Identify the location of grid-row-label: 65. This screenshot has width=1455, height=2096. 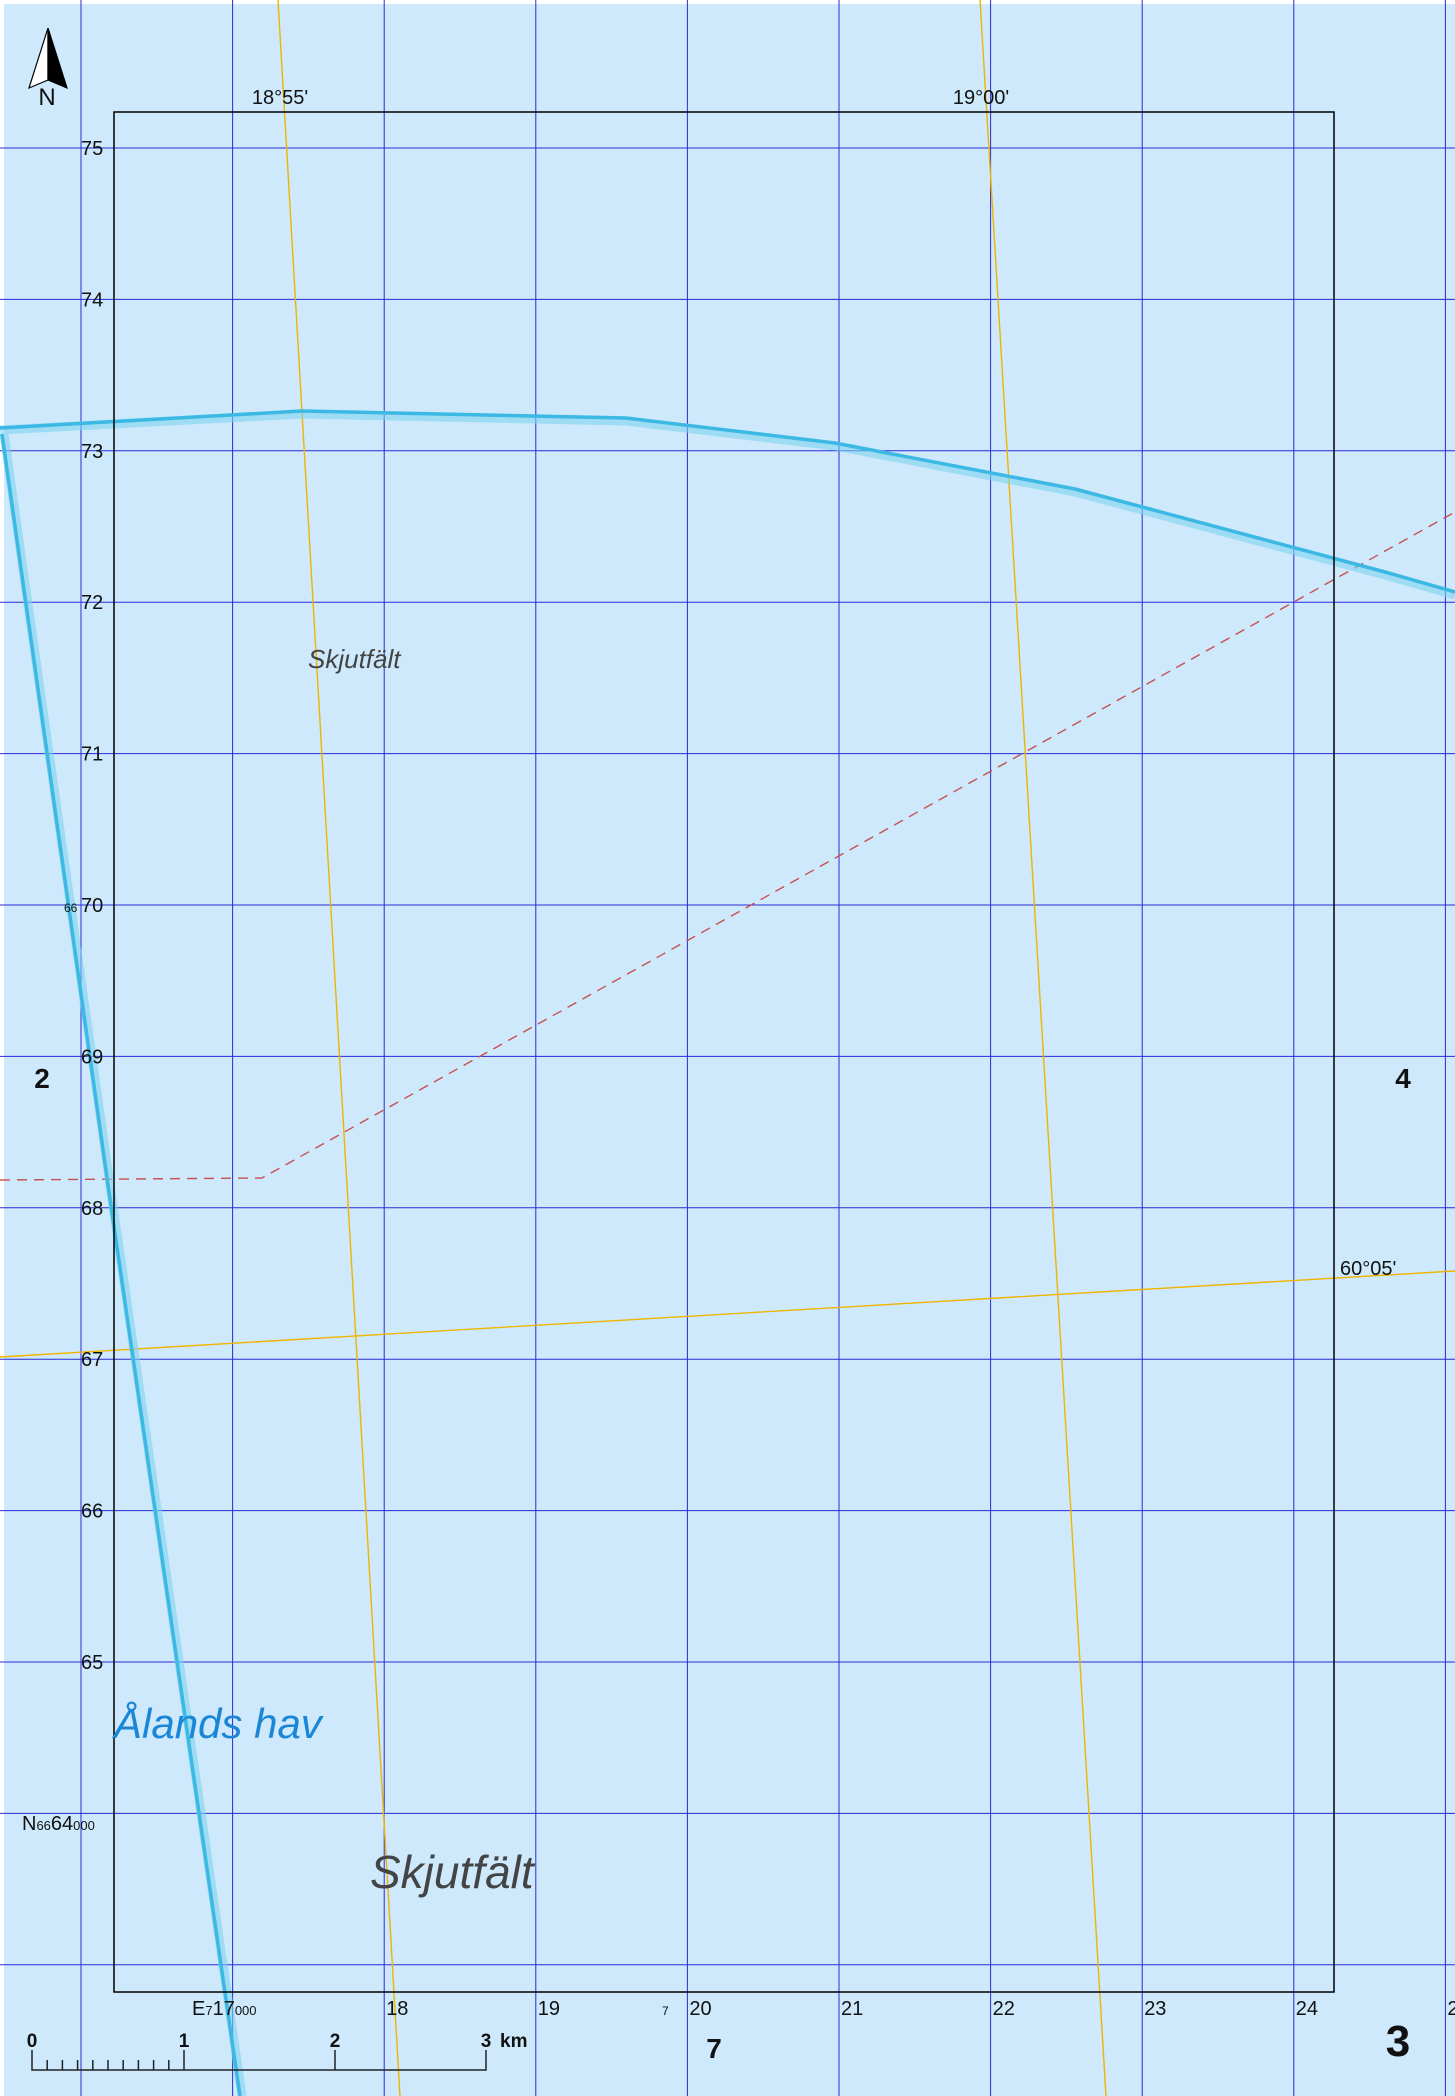
(92, 1663).